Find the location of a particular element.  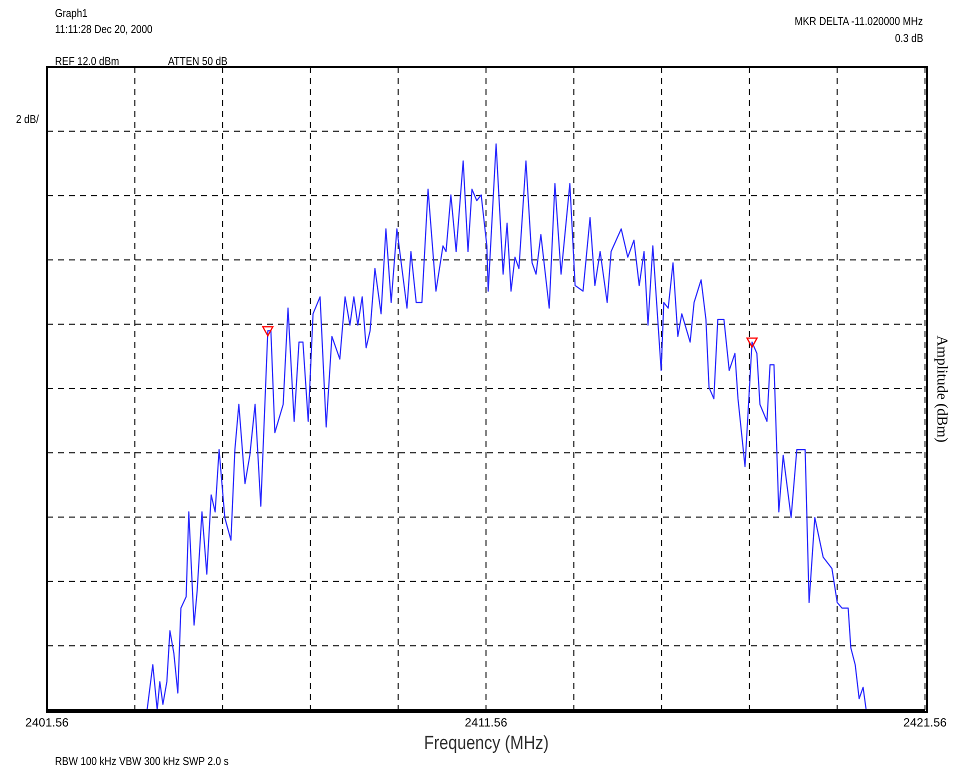

text: MKR DELTA -11.020000 MHz is located at coordinates (858, 22).